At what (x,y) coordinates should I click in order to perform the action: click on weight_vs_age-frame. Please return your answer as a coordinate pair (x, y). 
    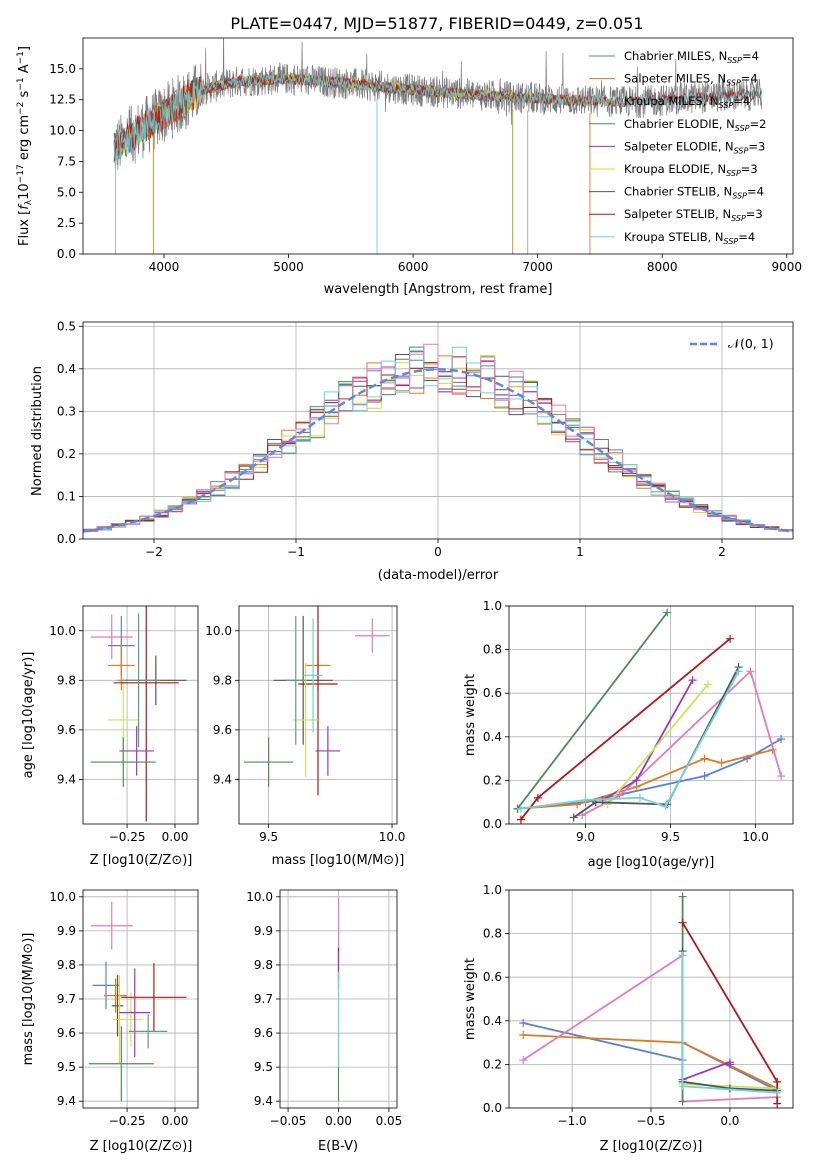
    Looking at the image, I should click on (651, 715).